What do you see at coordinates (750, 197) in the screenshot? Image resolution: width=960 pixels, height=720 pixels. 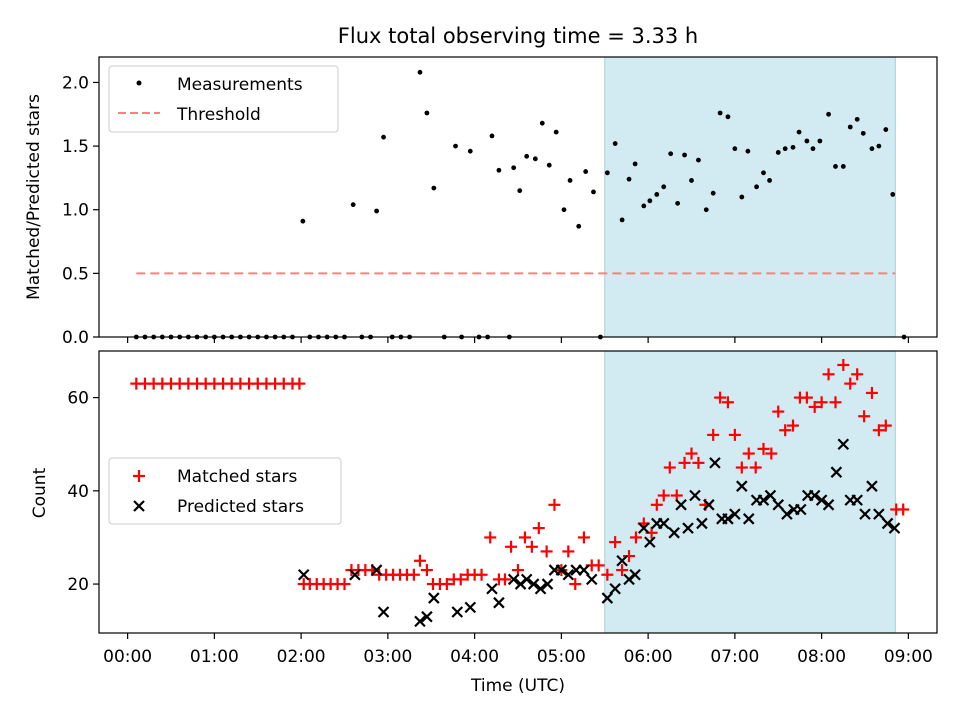 I see `top-highlight-span` at bounding box center [750, 197].